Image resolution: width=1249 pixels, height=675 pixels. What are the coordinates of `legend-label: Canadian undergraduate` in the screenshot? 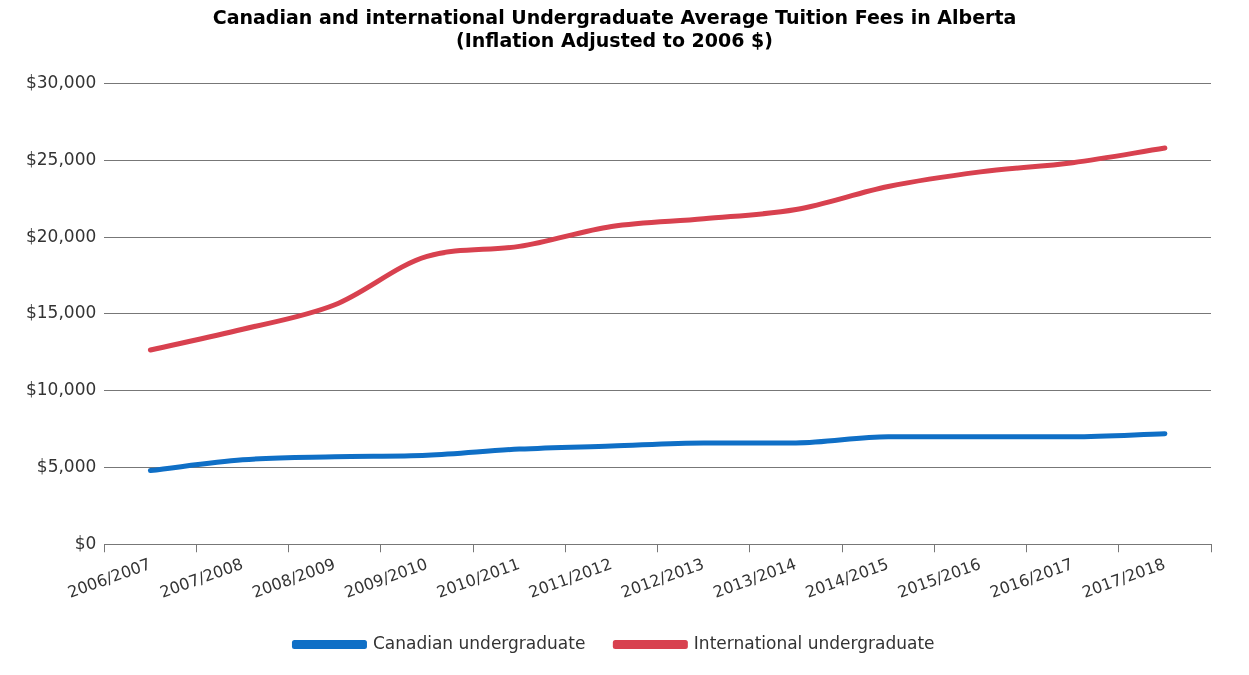 It's located at (479, 642).